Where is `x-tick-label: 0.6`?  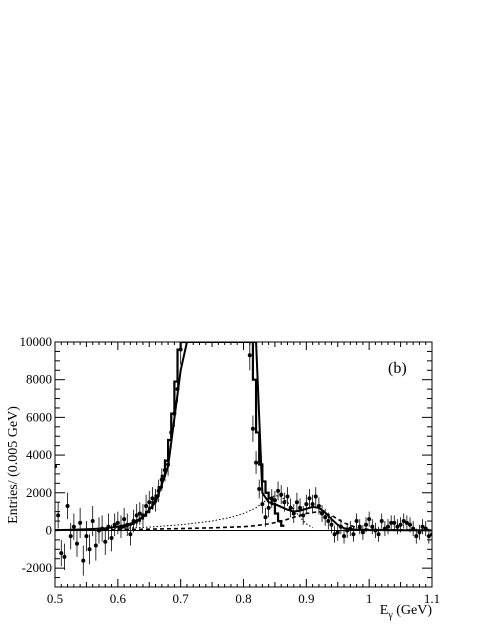
x-tick-label: 0.6 is located at coordinates (118, 598).